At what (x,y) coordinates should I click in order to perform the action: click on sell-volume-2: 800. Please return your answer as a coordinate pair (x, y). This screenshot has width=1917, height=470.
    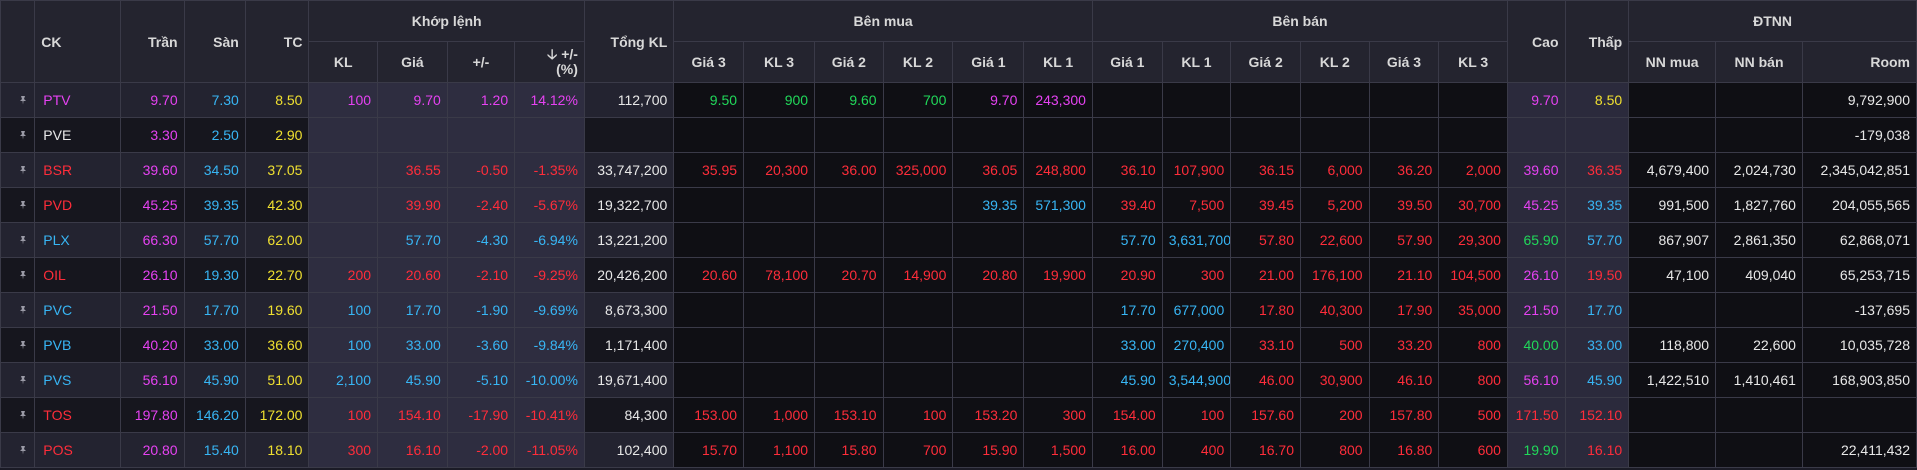
    Looking at the image, I should click on (1335, 450).